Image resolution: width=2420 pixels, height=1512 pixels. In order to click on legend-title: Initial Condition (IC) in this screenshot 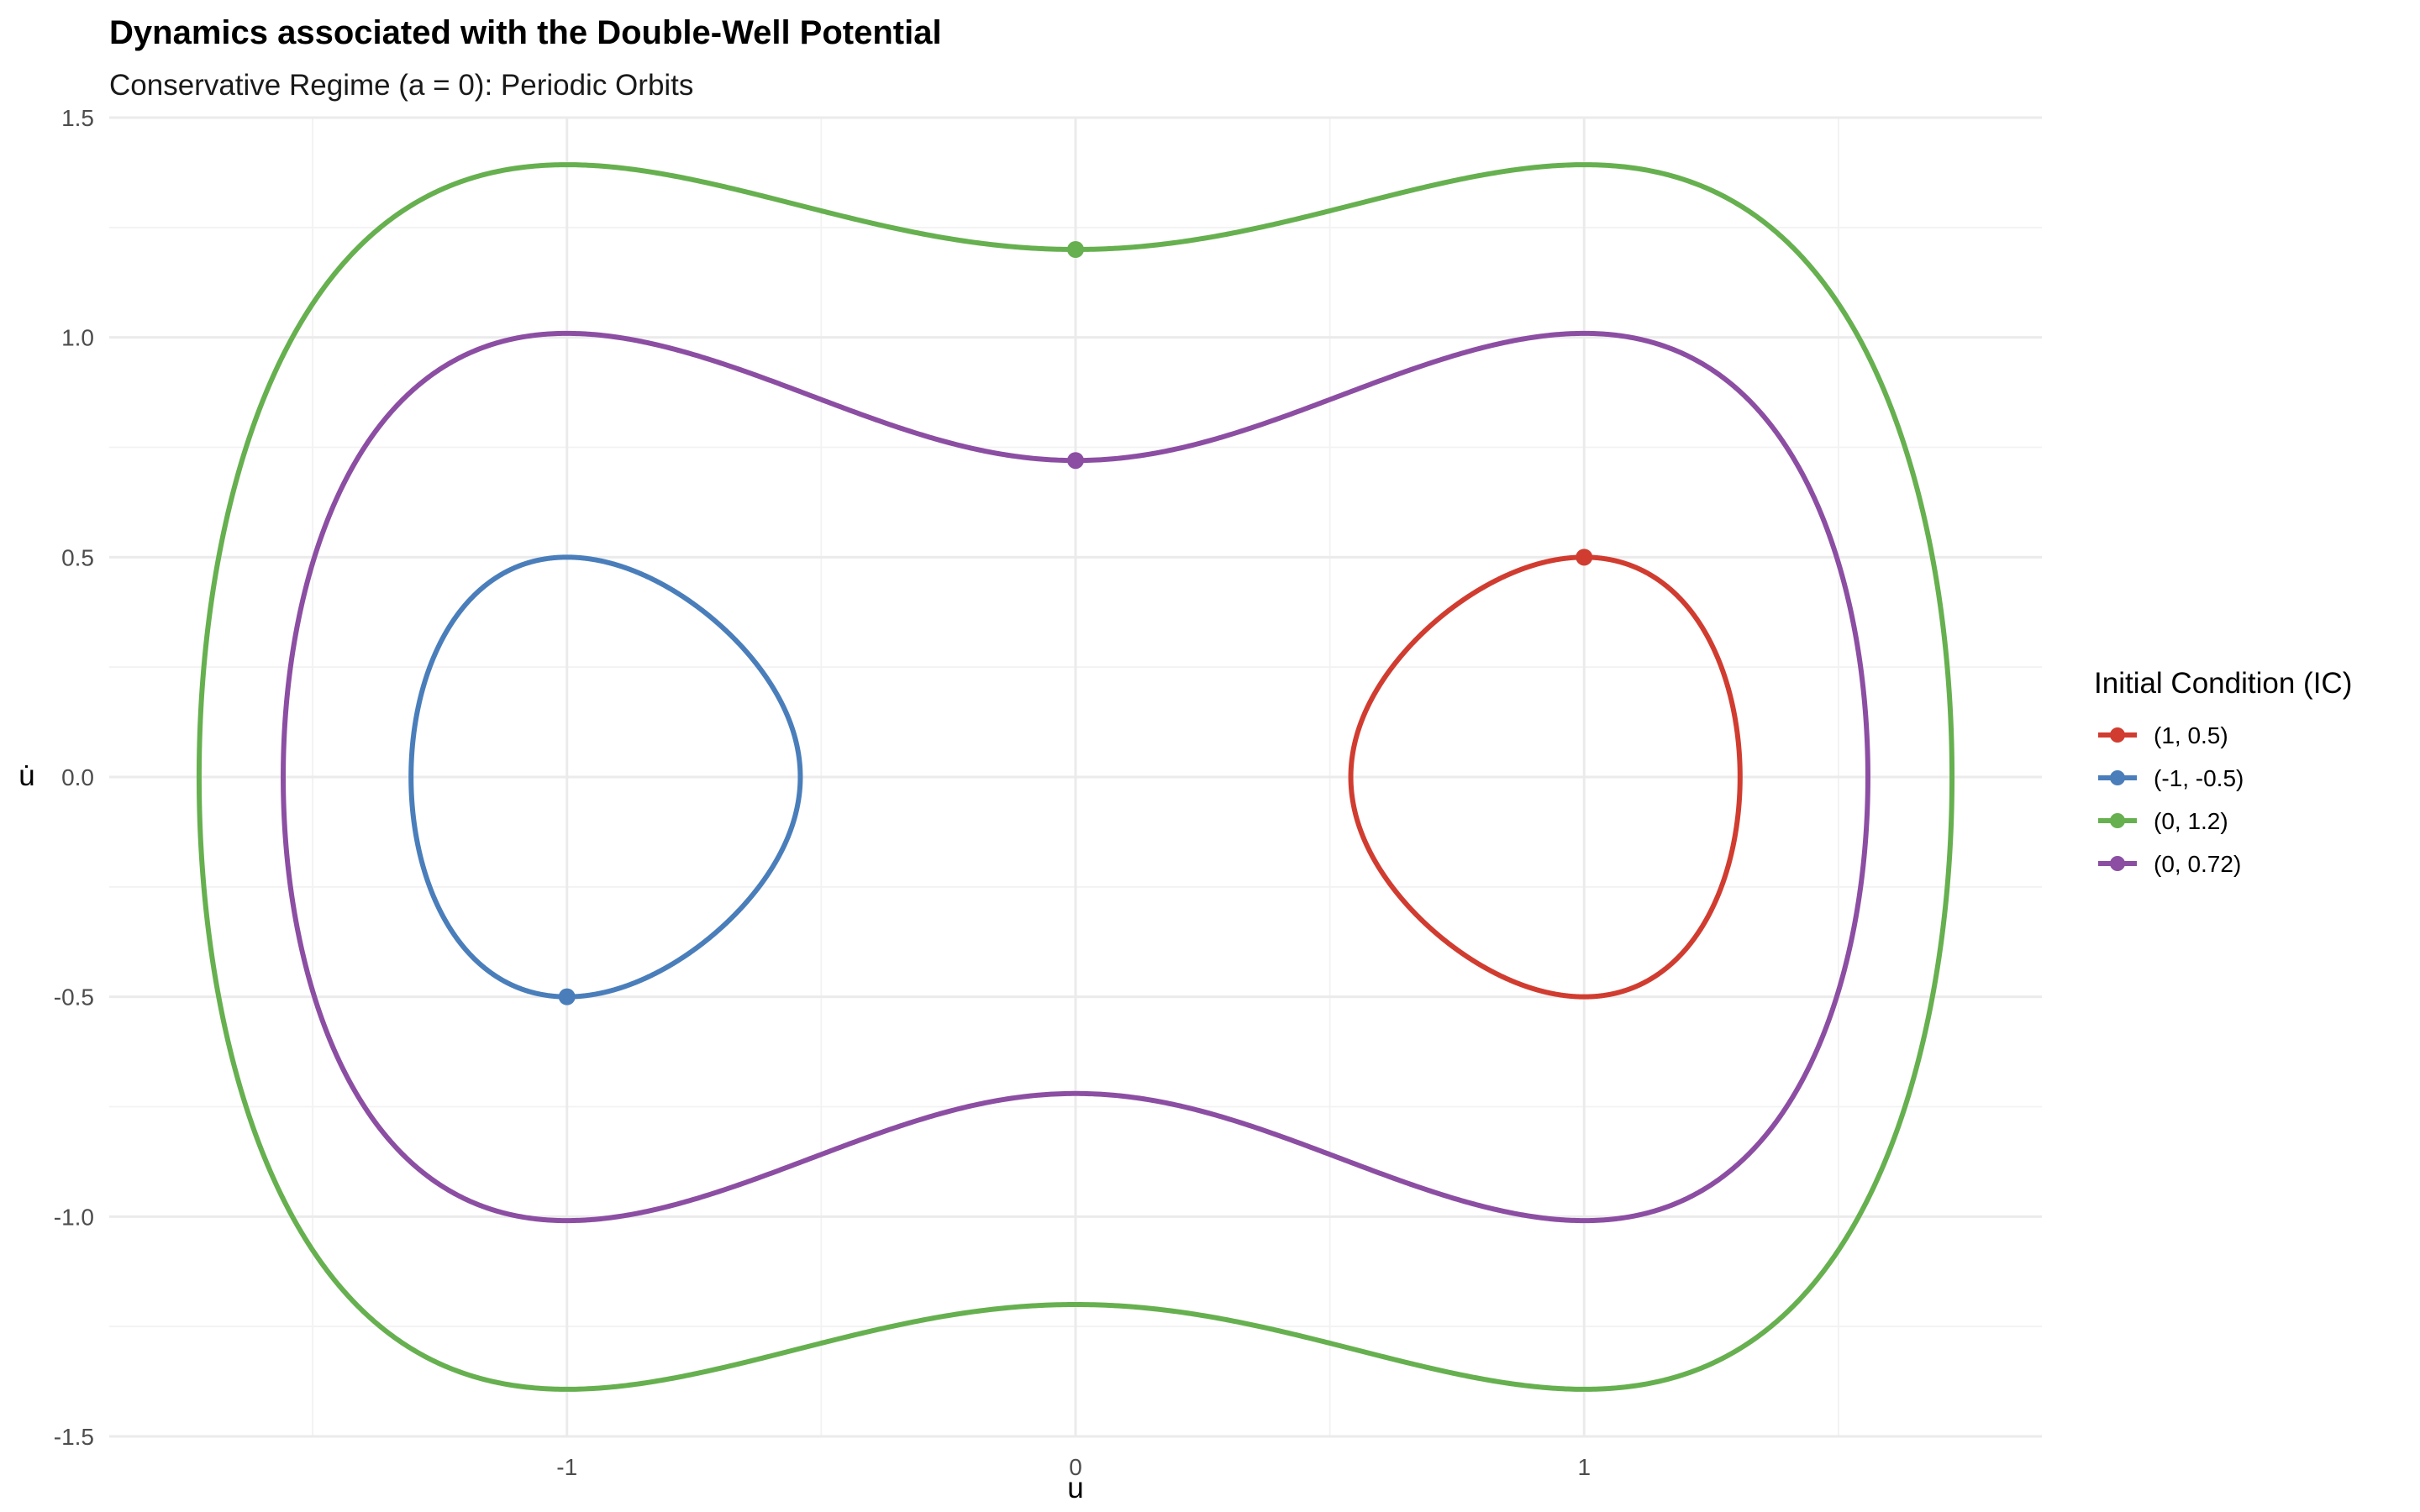, I will do `click(2223, 683)`.